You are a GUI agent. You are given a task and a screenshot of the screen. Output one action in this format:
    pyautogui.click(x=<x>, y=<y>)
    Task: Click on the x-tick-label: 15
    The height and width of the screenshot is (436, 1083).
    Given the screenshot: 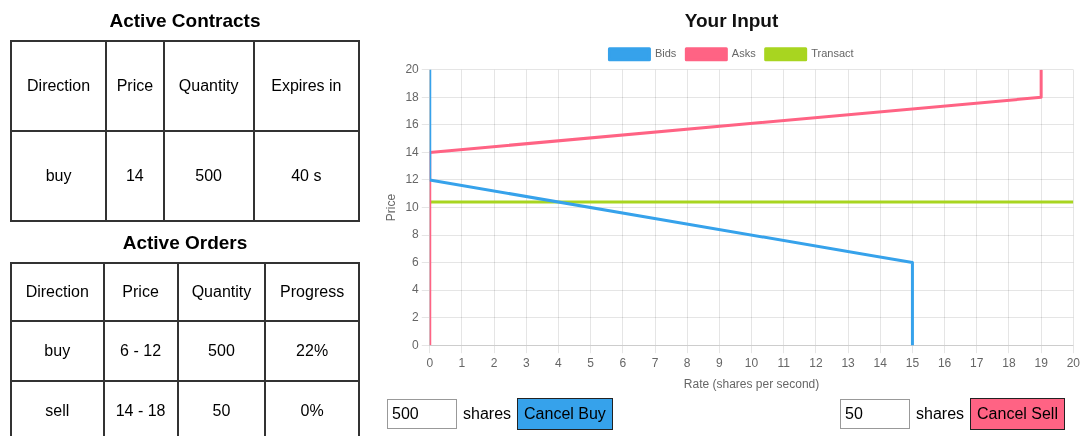 What is the action you would take?
    pyautogui.click(x=912, y=362)
    